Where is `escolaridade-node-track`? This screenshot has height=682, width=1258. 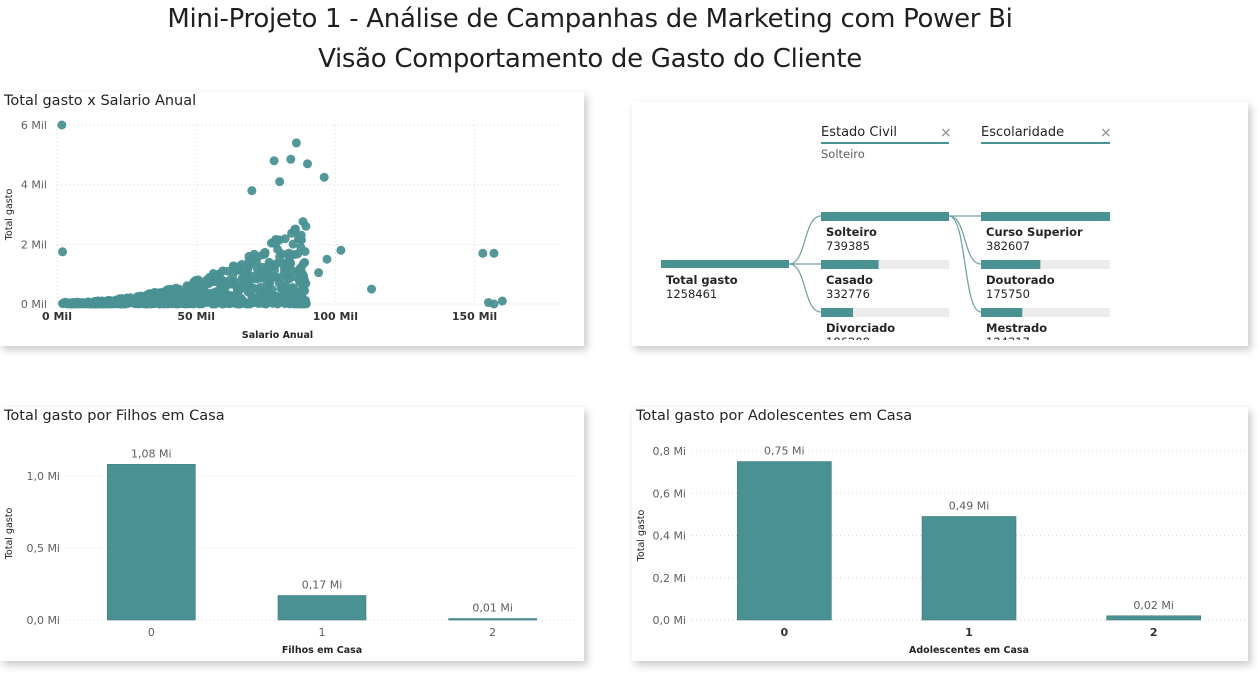 escolaridade-node-track is located at coordinates (1045, 264).